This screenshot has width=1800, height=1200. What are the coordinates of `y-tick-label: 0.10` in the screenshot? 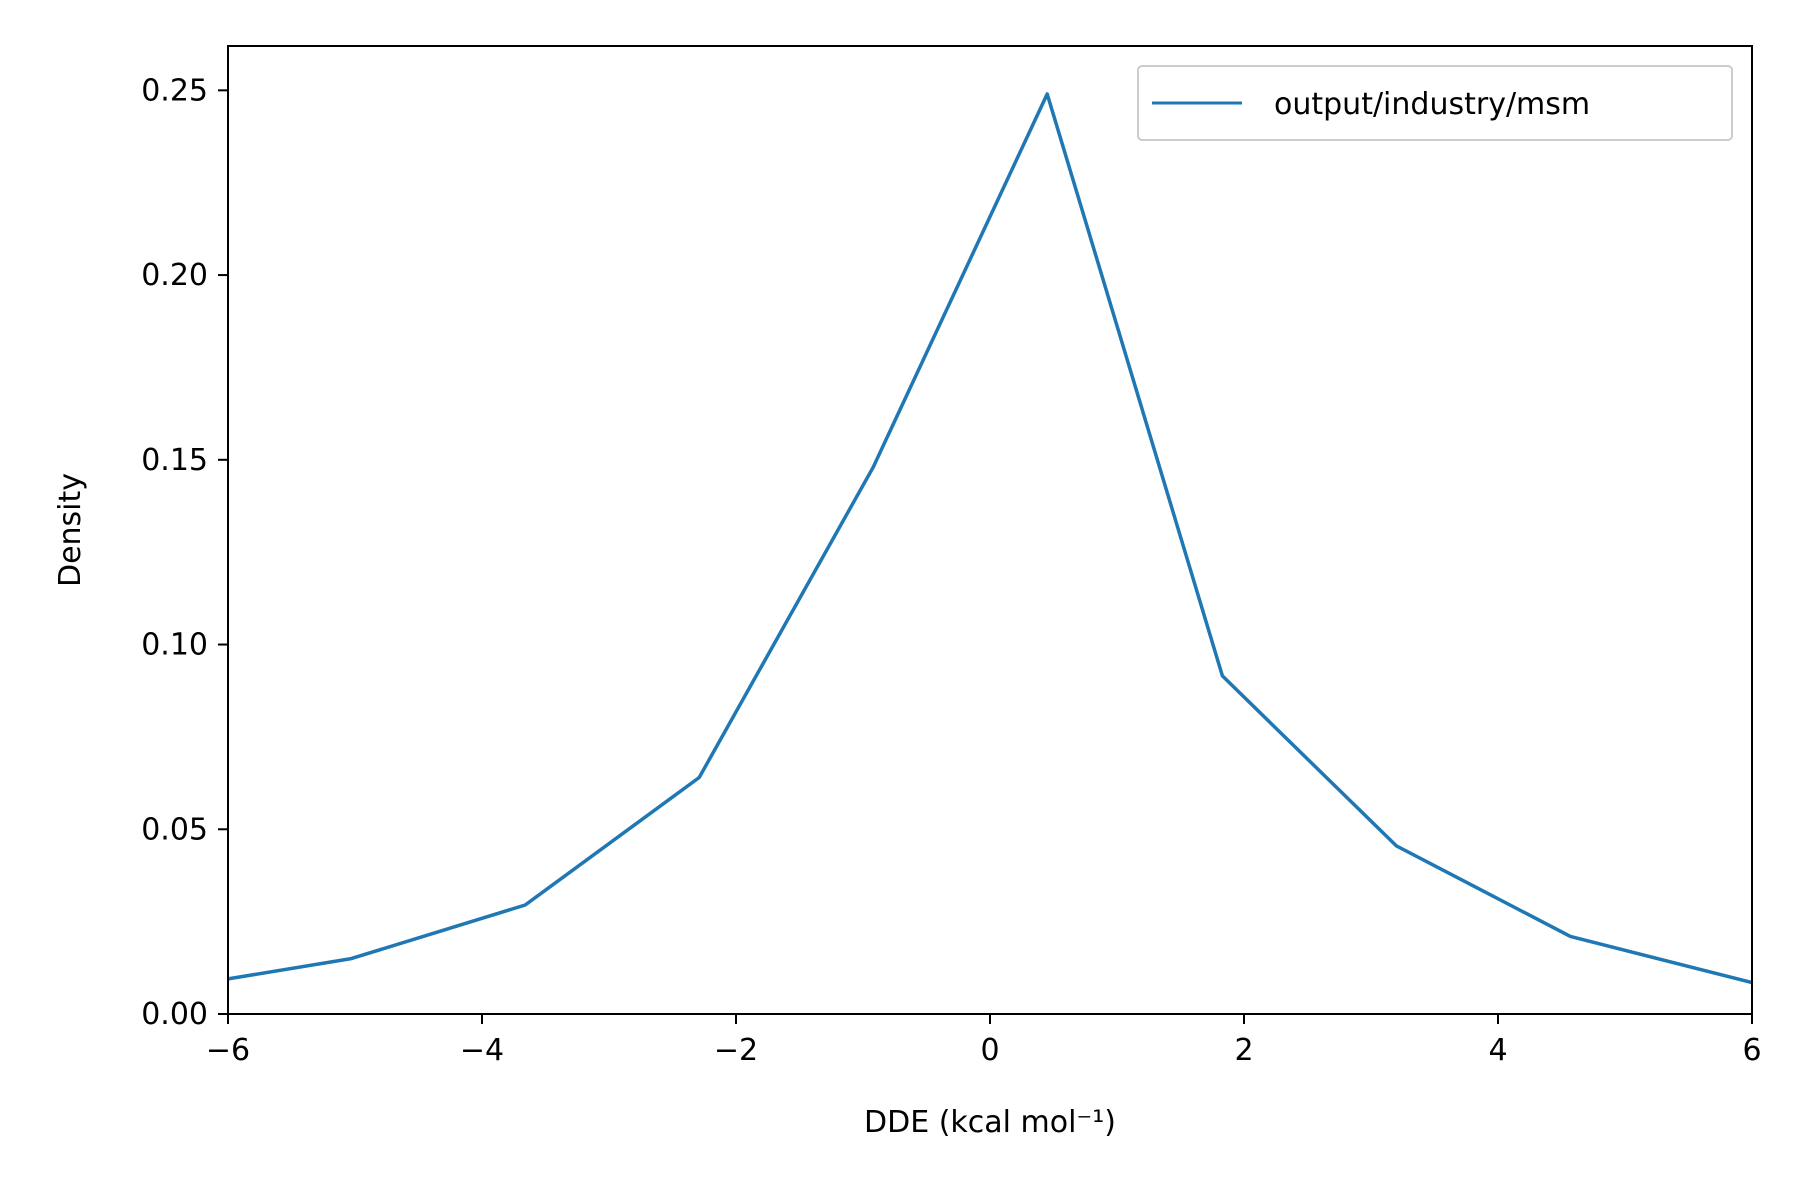 It's located at (174, 645).